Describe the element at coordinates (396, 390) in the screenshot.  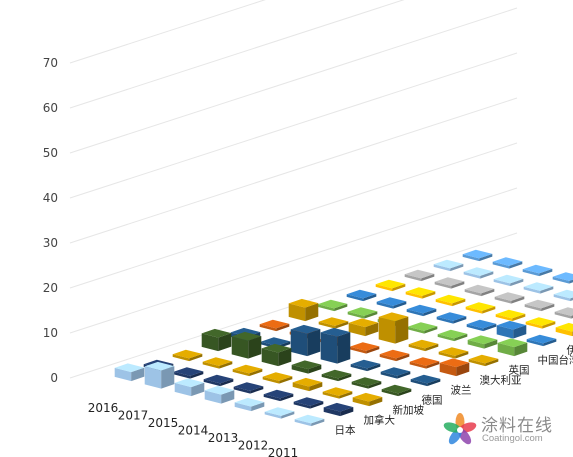
I see `bar-德国-2011` at that location.